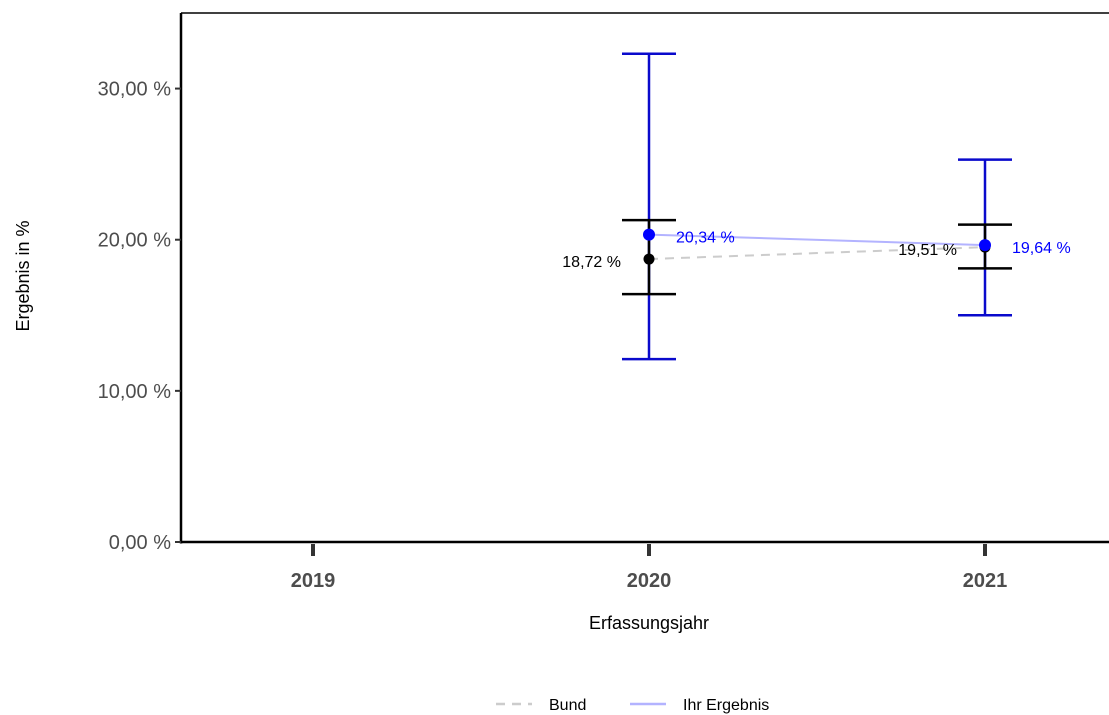 Image resolution: width=1109 pixels, height=715 pixels. What do you see at coordinates (135, 90) in the screenshot?
I see `y-tick-label: 30,00 %` at bounding box center [135, 90].